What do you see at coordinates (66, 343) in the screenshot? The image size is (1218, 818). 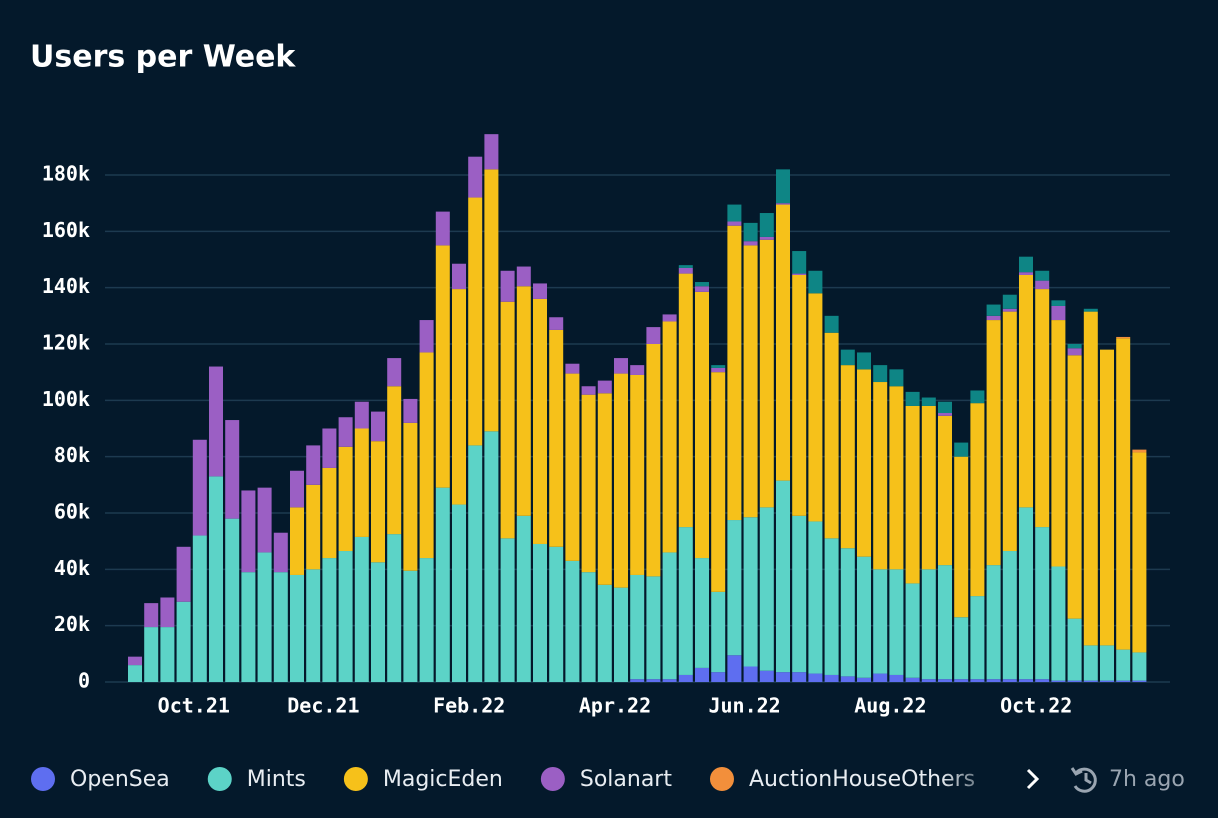 I see `y-tick-label: 120k` at bounding box center [66, 343].